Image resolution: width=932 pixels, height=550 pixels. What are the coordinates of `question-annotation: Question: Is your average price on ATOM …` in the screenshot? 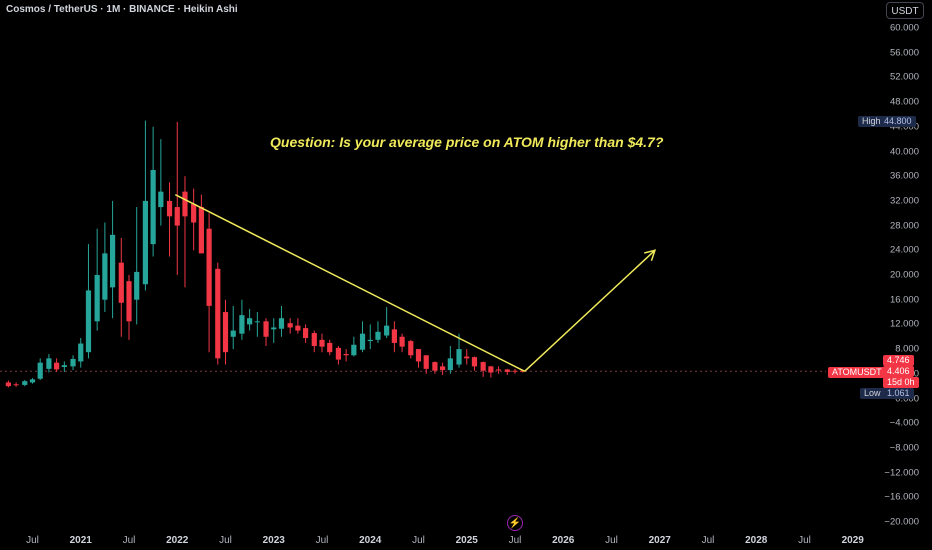 It's located at (467, 142).